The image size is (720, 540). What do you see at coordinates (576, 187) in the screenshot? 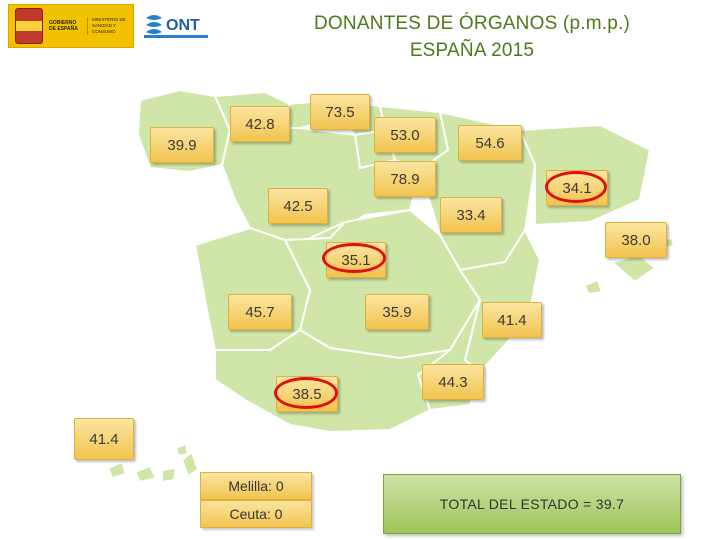
I see `highlight-circle-cataluna` at bounding box center [576, 187].